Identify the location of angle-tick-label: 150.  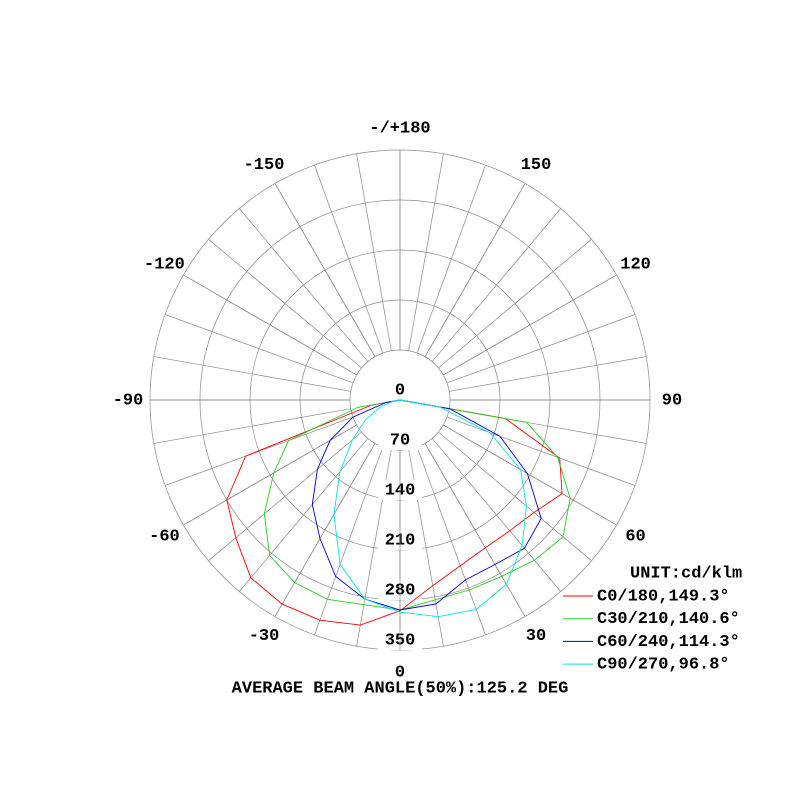
(536, 165).